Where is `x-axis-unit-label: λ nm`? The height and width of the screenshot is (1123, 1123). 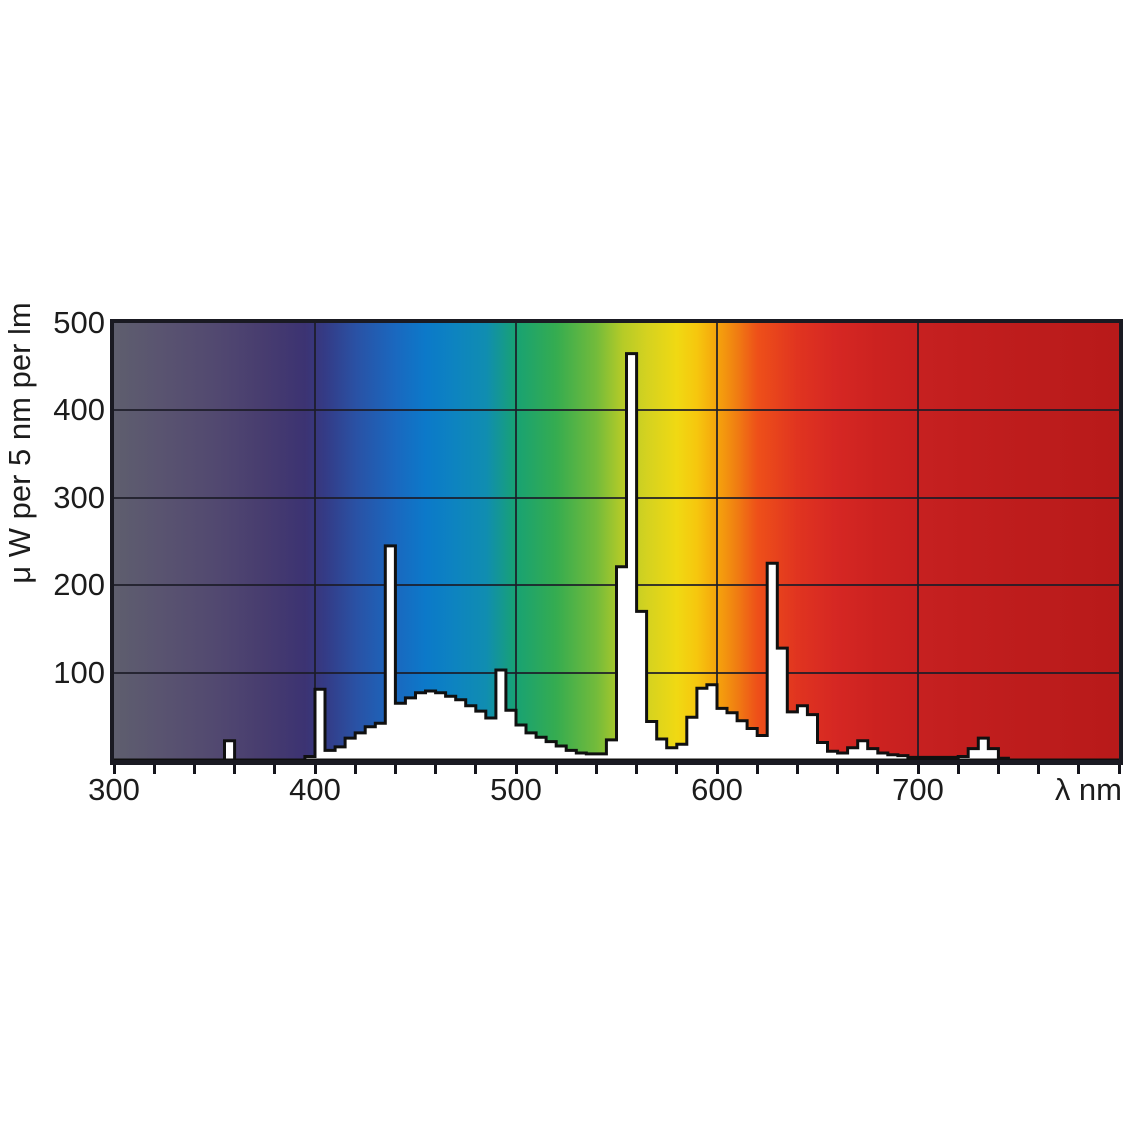 x-axis-unit-label: λ nm is located at coordinates (1088, 789).